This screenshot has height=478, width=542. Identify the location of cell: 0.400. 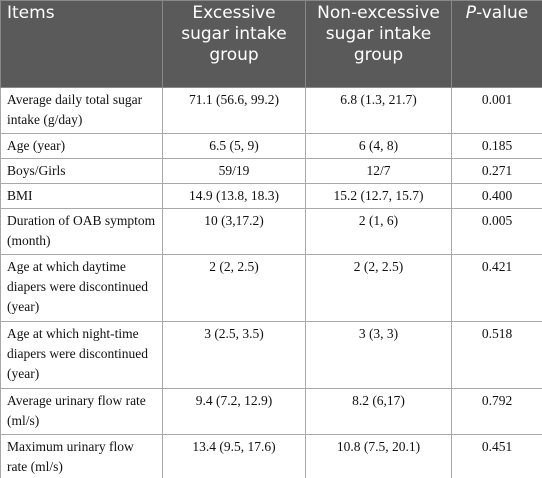
(496, 196).